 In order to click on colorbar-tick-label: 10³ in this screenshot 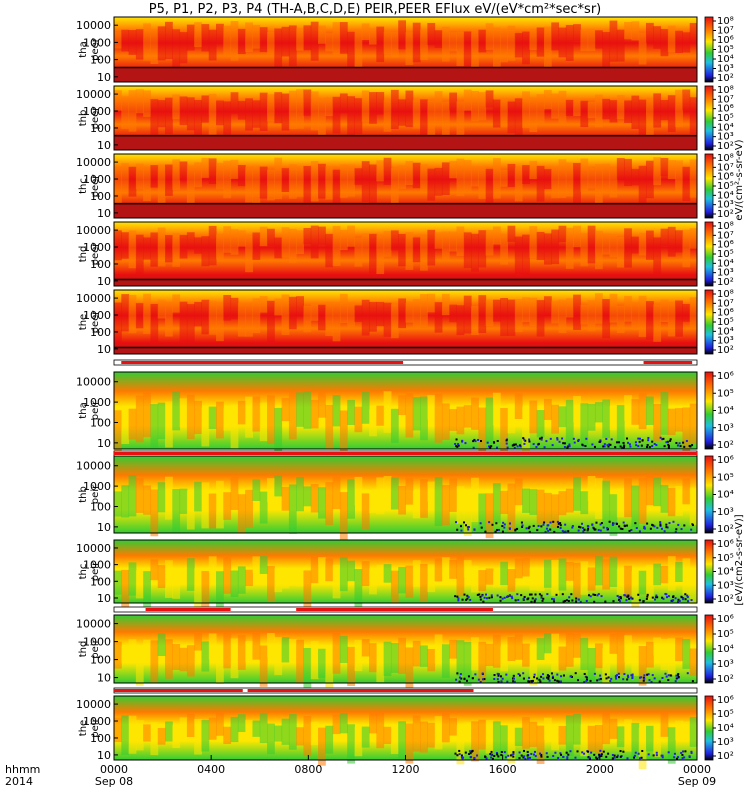, I will do `click(725, 137)`.